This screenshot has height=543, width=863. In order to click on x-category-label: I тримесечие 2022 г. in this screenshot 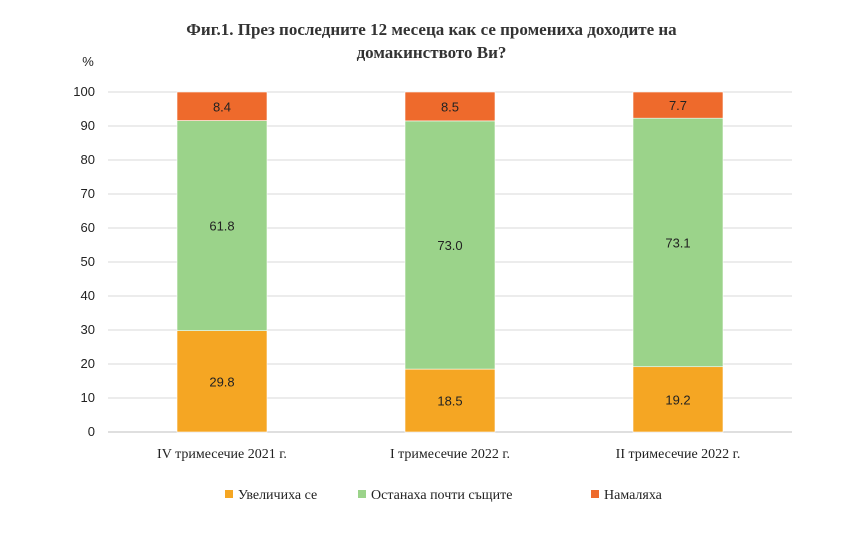, I will do `click(450, 454)`.